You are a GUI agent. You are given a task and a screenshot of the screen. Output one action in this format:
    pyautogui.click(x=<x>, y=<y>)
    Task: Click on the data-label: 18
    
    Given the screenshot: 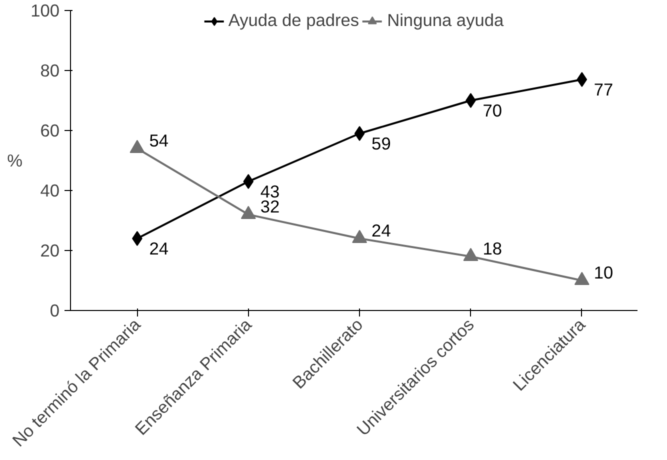 What is the action you would take?
    pyautogui.click(x=492, y=248)
    